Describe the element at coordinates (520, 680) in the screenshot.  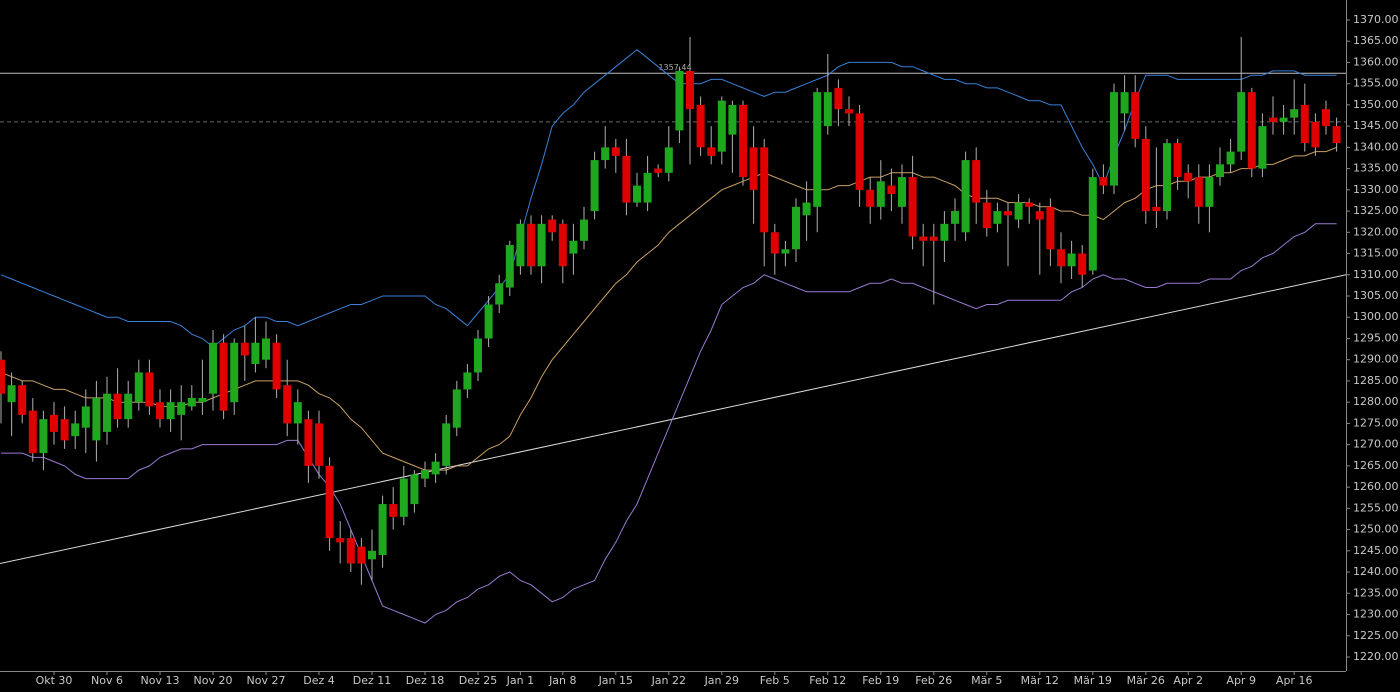
I see `x-tick-label: Jan 1` at that location.